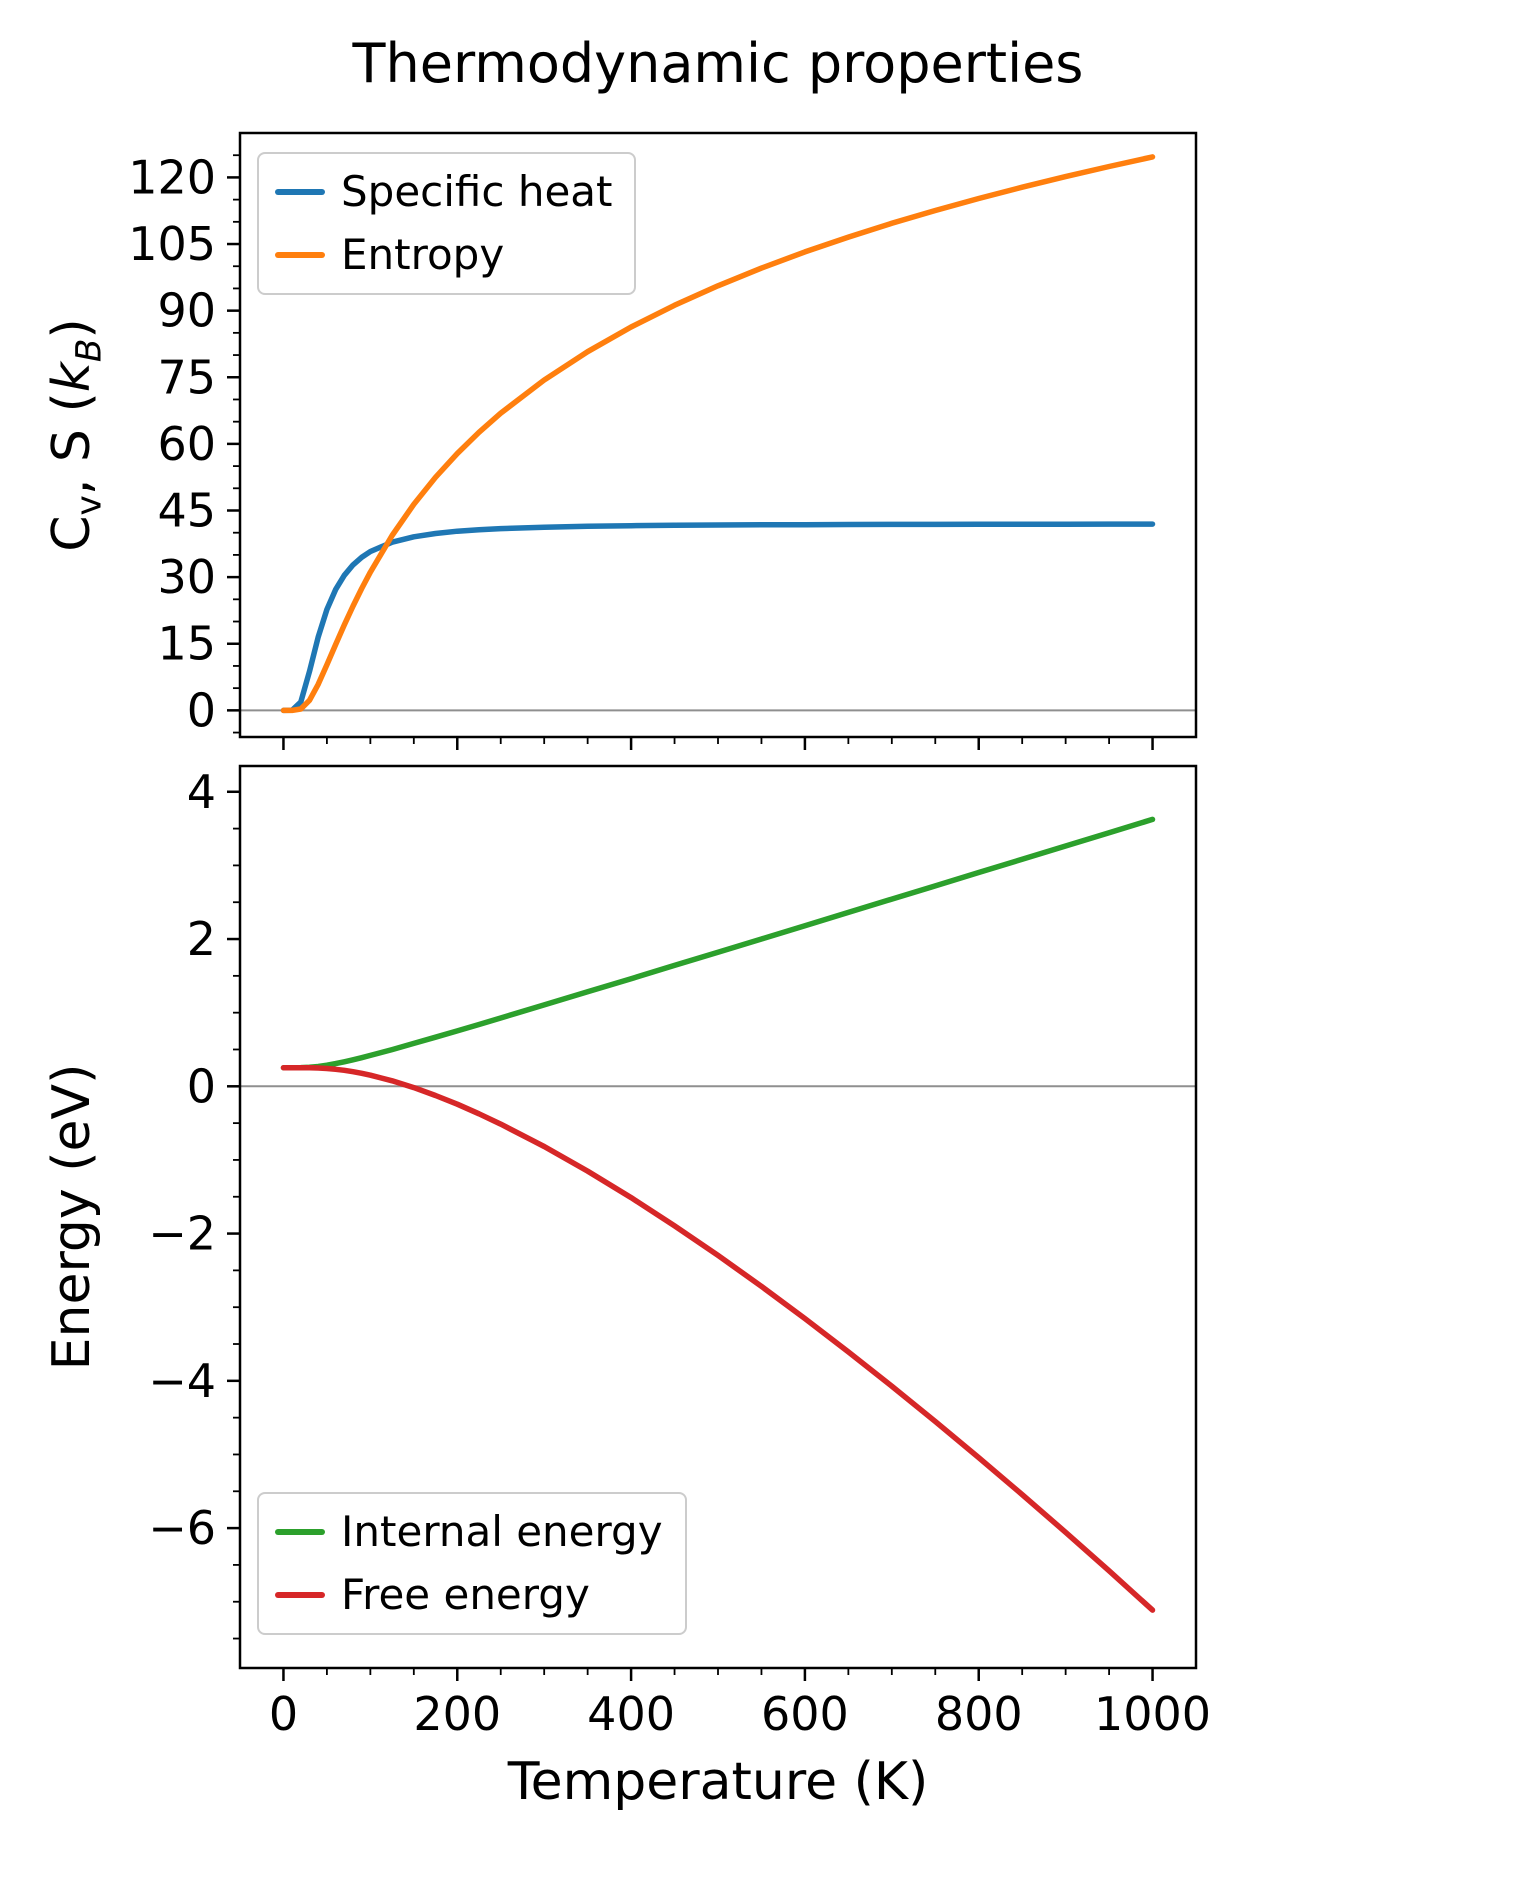  Describe the element at coordinates (186, 311) in the screenshot. I see `y-tick-label: 90` at that location.